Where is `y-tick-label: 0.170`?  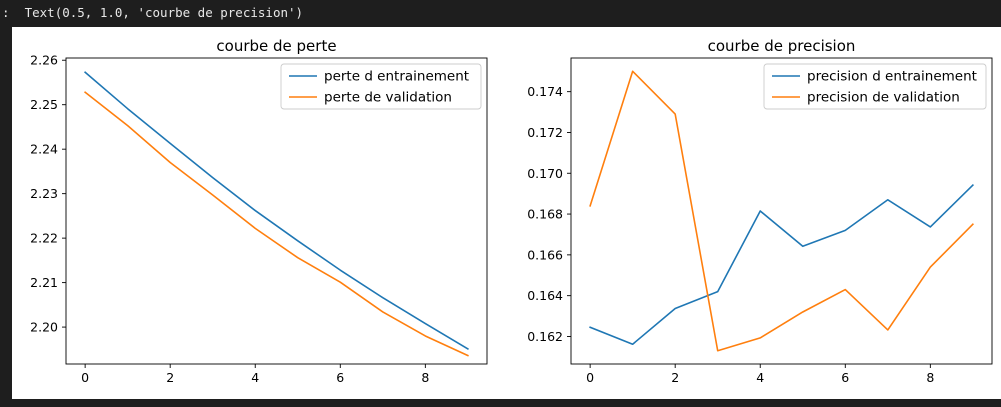 y-tick-label: 0.170 is located at coordinates (545, 173).